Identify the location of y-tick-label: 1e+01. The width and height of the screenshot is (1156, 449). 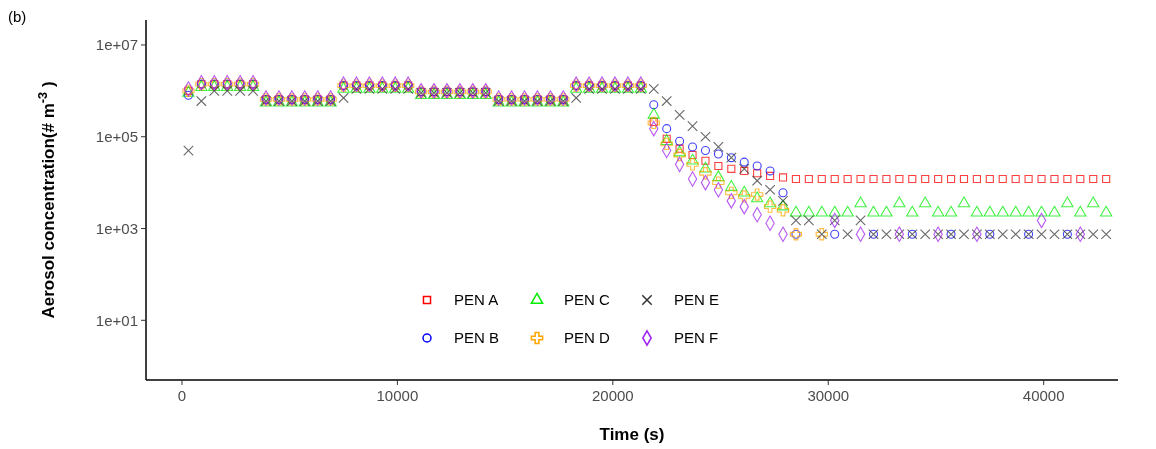
(116, 320).